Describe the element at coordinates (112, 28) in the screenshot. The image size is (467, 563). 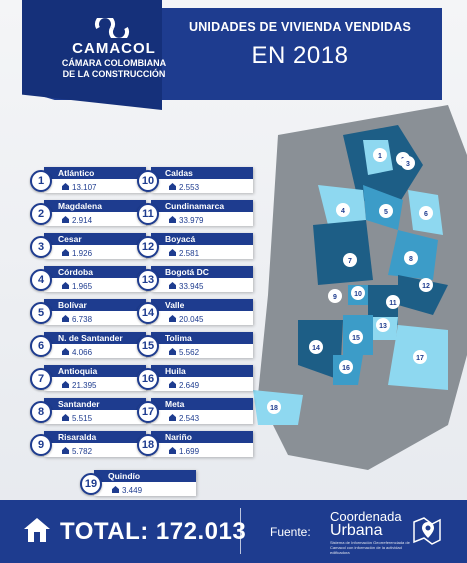
I see `camacol-logo-icon` at that location.